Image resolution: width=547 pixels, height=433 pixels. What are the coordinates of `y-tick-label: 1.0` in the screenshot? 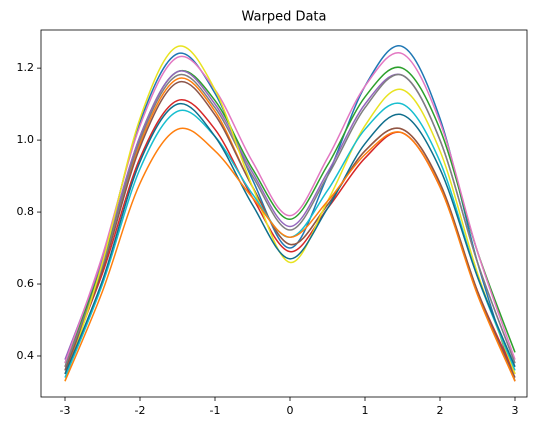 It's located at (26, 139).